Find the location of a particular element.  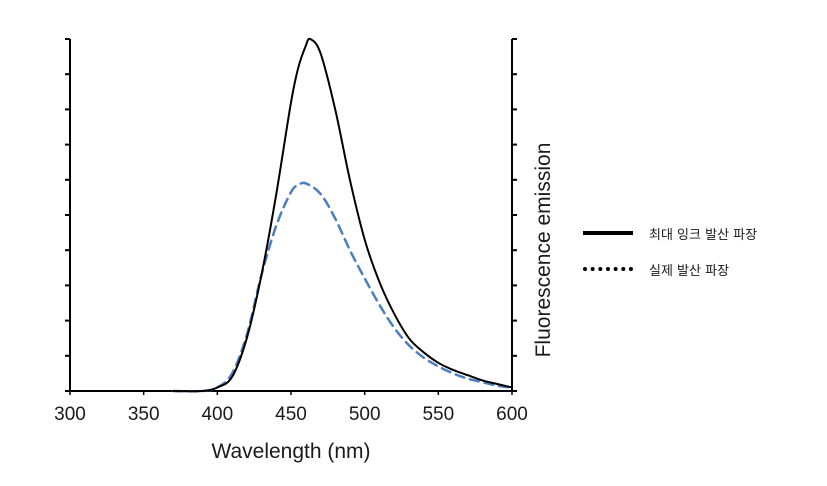

x-tick-label: 600 is located at coordinates (512, 414).